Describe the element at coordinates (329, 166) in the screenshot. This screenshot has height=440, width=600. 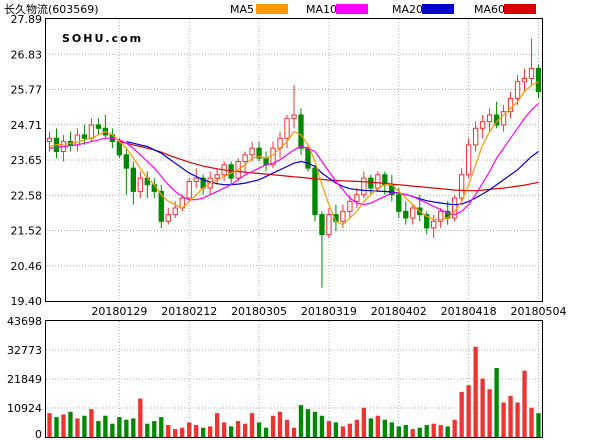
I see `ma60-line` at that location.